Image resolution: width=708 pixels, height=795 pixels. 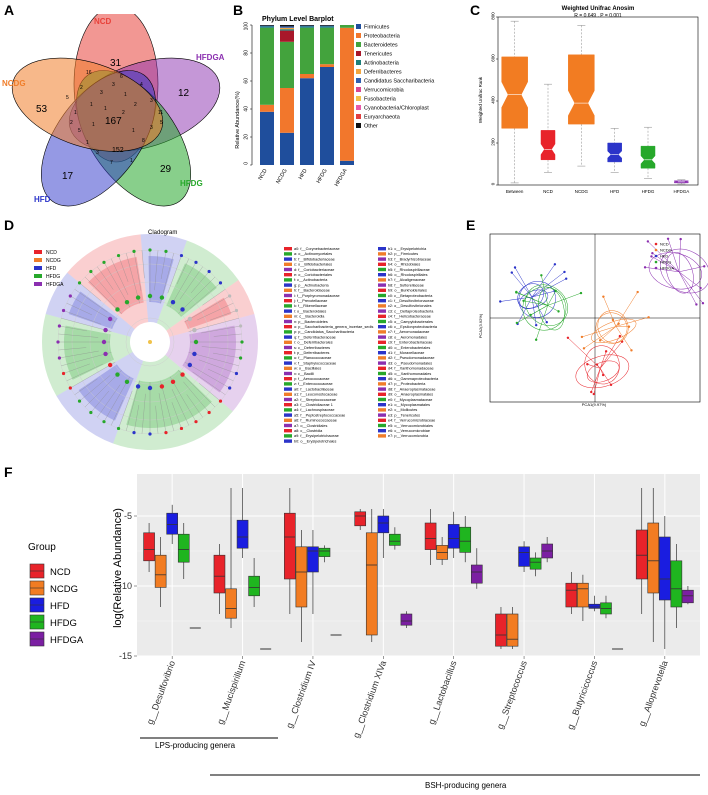 I want to click on pca-ellipse-HFDG, so click(x=544, y=308).